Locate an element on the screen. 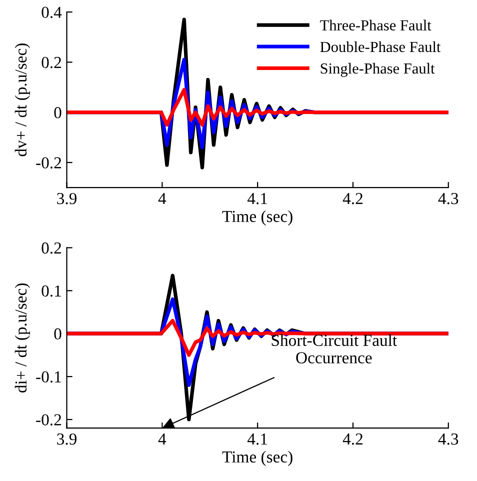 The height and width of the screenshot is (481, 477). y-axis-title: dv+ / dt (p.u/sec) is located at coordinates (22, 100).